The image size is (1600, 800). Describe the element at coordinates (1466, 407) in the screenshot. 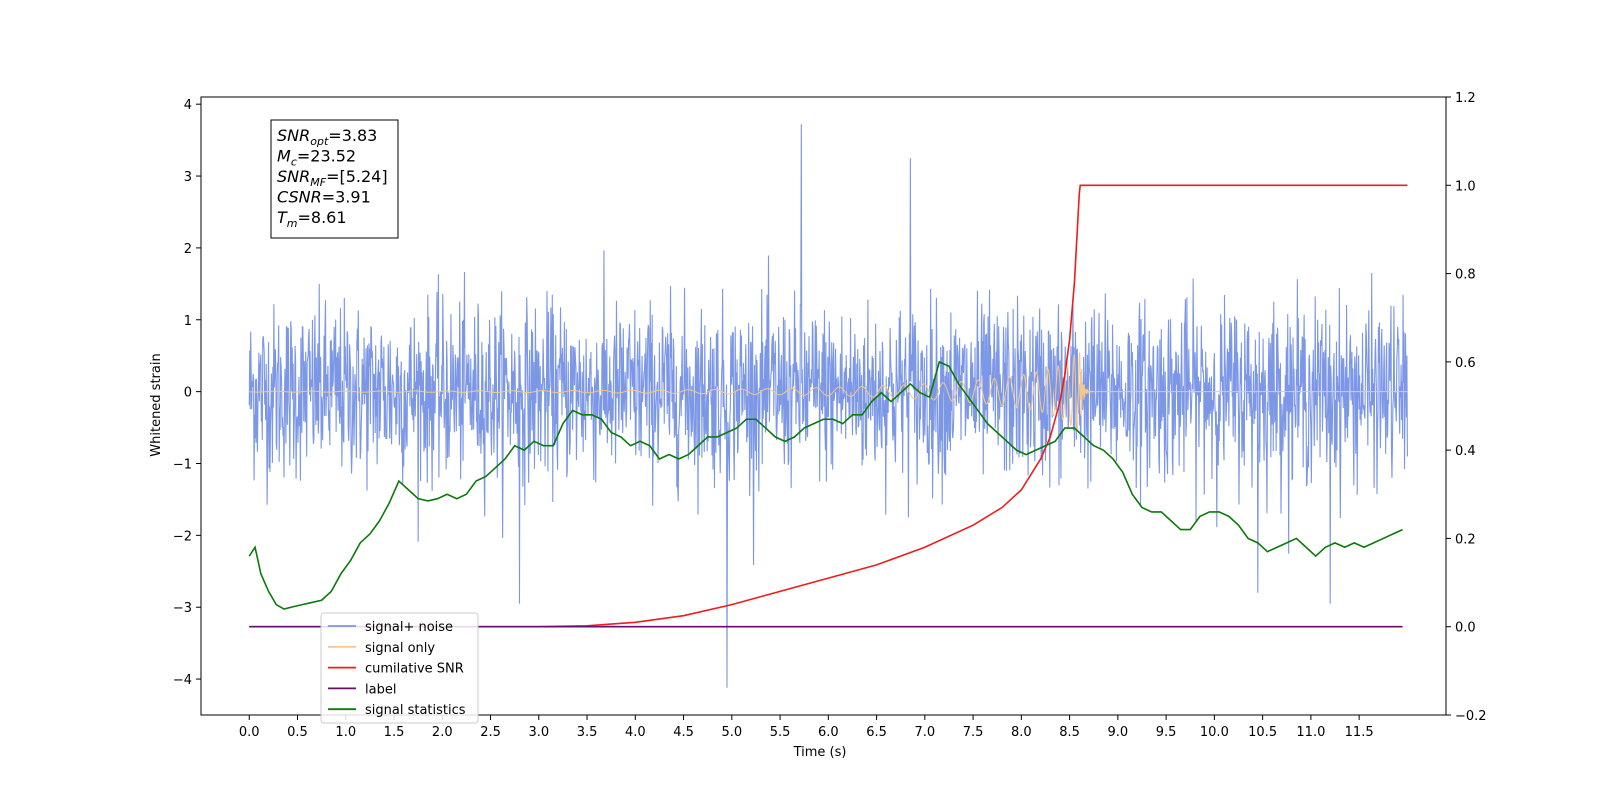

I see `y-axis-right: −0.2 0.0 0.2 0.4 0.6 0.8 1.0 1.2` at that location.